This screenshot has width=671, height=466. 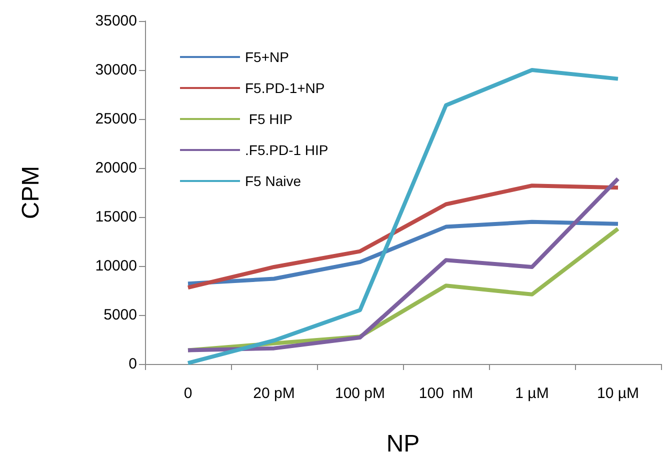 I want to click on y-tick-label: 10000, so click(x=116, y=266).